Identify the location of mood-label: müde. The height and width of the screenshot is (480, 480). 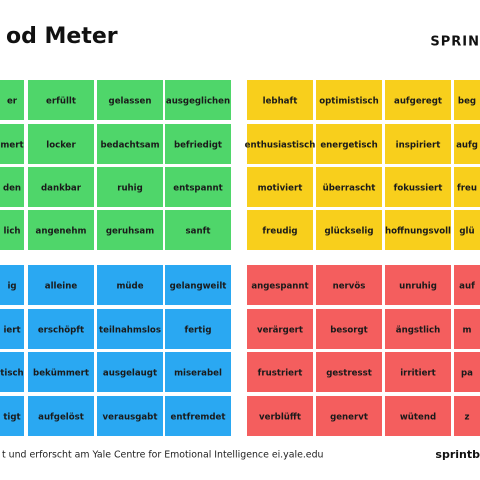
(129, 287).